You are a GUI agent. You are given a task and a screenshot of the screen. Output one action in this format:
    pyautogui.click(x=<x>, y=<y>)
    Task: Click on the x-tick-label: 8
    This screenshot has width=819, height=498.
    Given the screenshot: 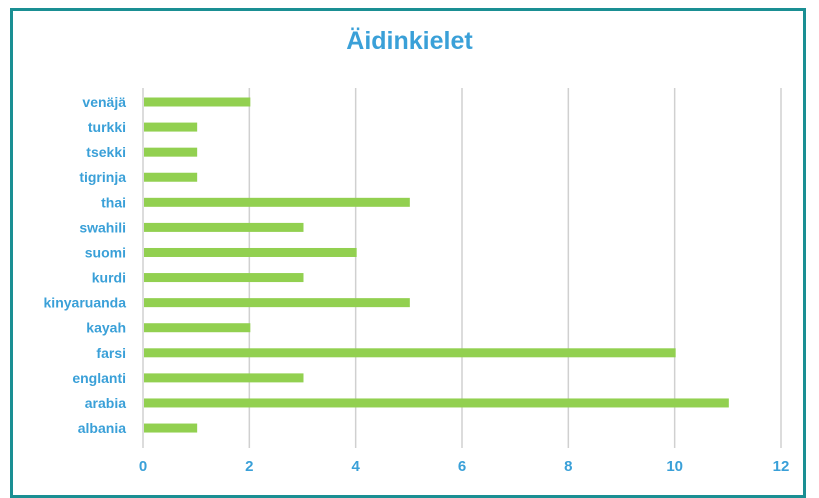 What is the action you would take?
    pyautogui.click(x=568, y=466)
    